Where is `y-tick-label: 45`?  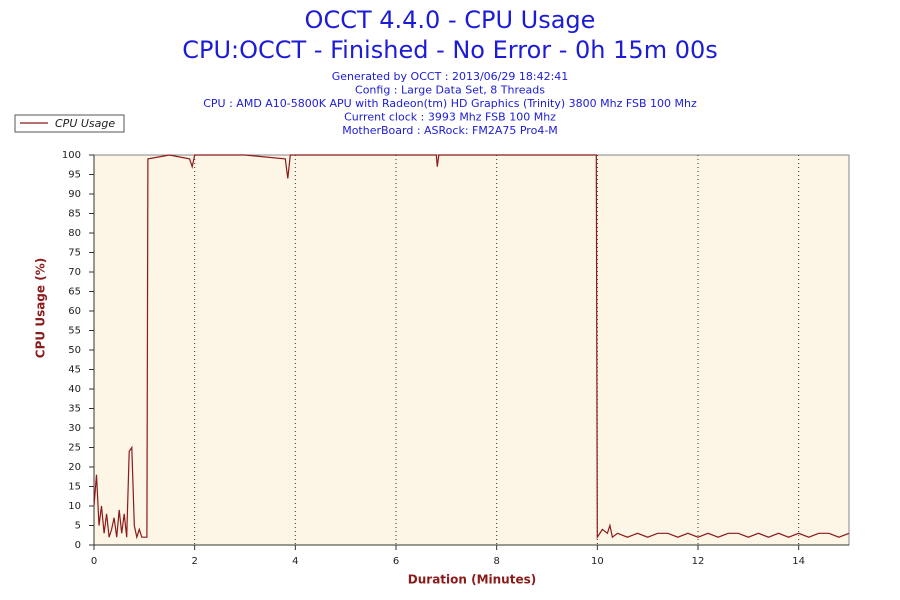
y-tick-label: 45 is located at coordinates (74, 370).